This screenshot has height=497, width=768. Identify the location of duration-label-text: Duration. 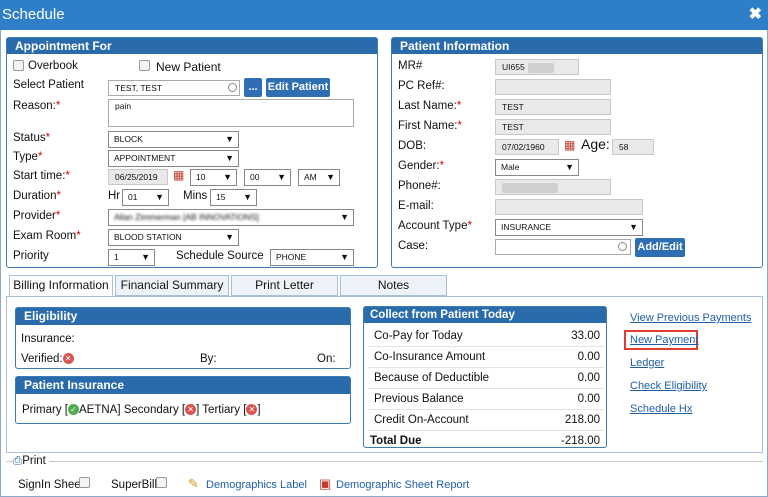
(35, 196).